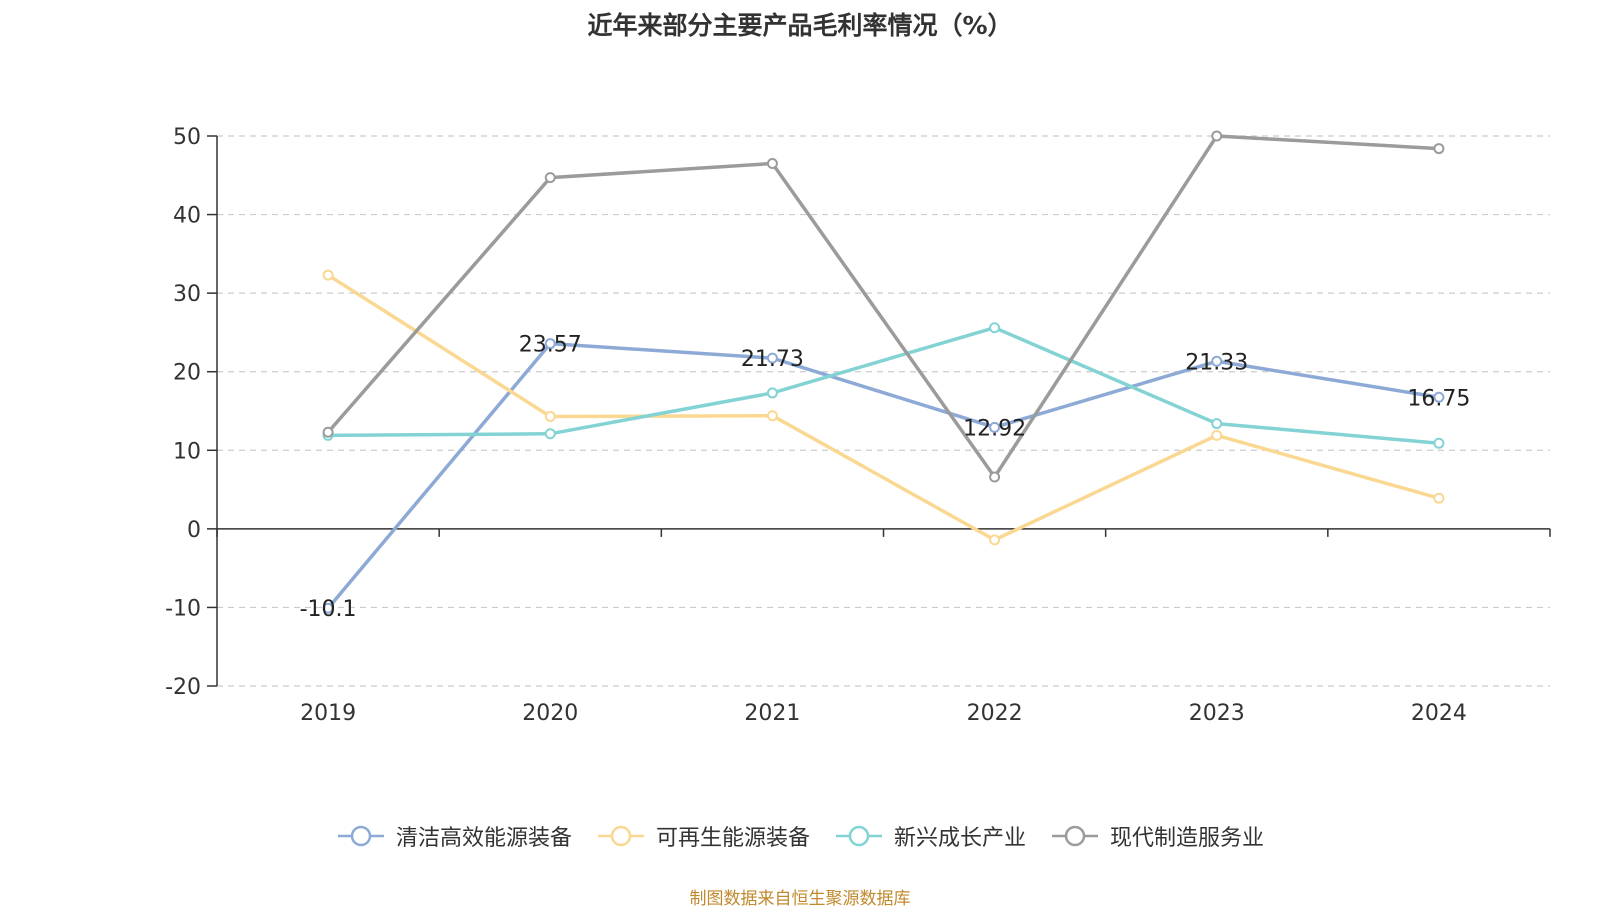 The image size is (1600, 909). Describe the element at coordinates (800, 899) in the screenshot. I see `source-note: 制图数据来自恒生聚源数据库` at that location.